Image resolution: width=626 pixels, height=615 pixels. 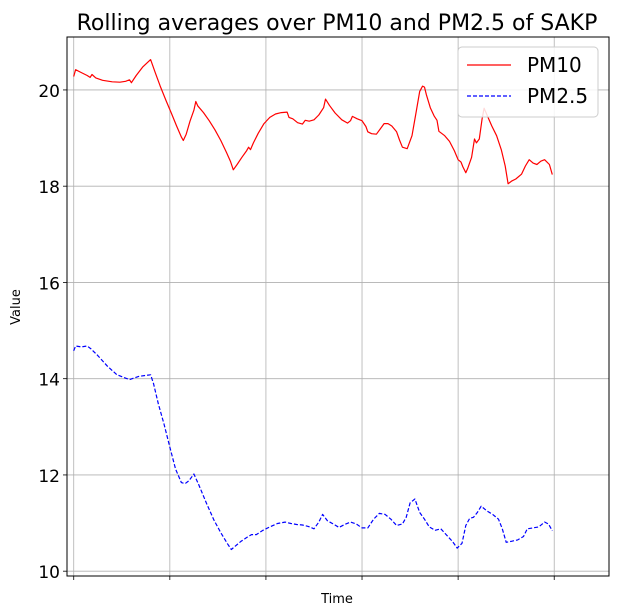 What do you see at coordinates (314, 578) in the screenshot?
I see `x-axis-ticks` at bounding box center [314, 578].